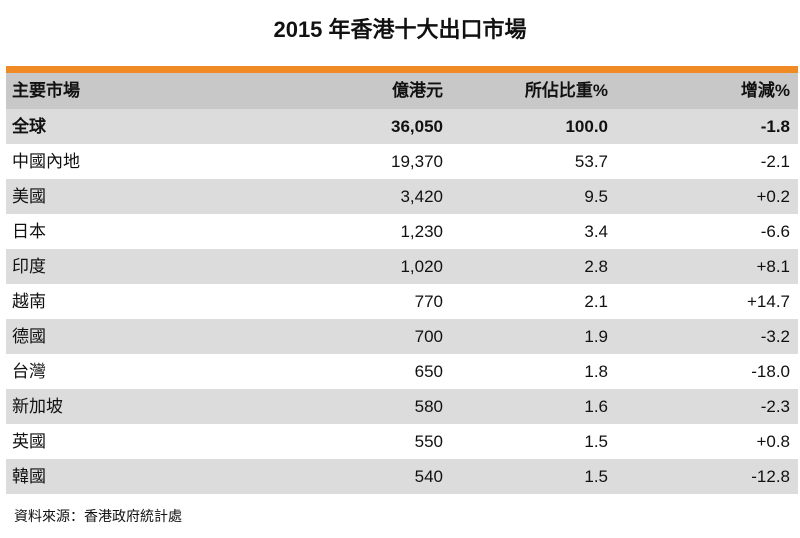  I want to click on table-row: 台灣 650 1.8 -18.0, so click(402, 371).